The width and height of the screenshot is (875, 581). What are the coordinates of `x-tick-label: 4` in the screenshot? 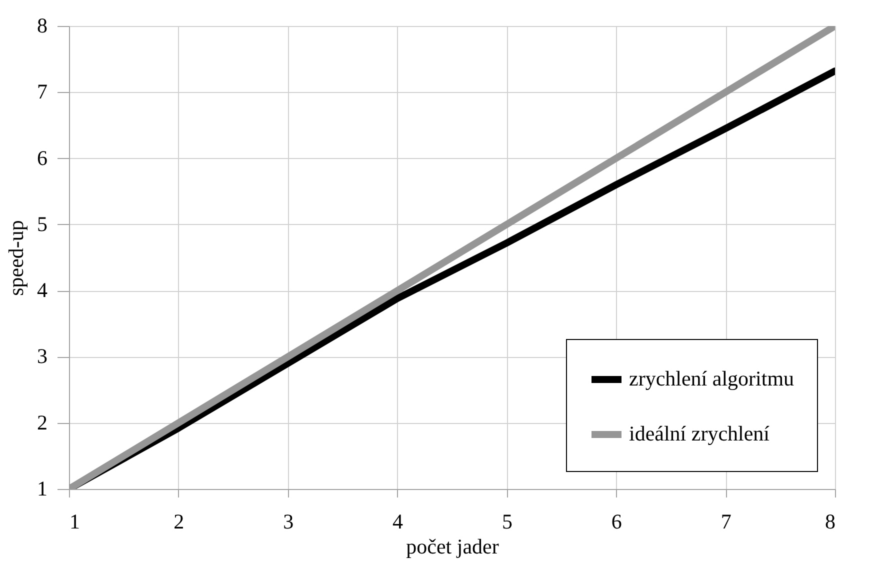 It's located at (398, 522).